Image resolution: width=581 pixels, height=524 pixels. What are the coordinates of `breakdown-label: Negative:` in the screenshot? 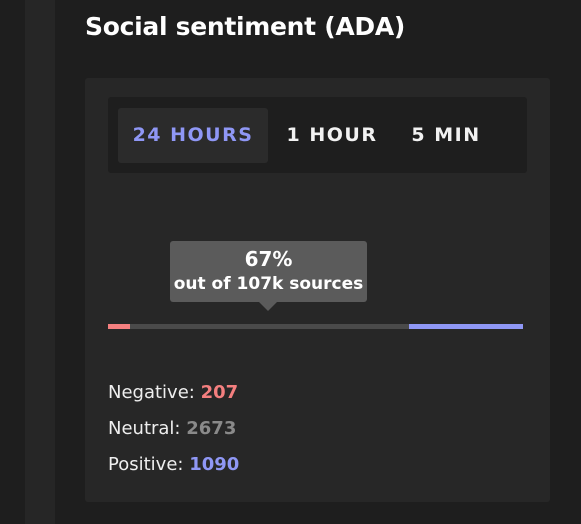 It's located at (151, 392).